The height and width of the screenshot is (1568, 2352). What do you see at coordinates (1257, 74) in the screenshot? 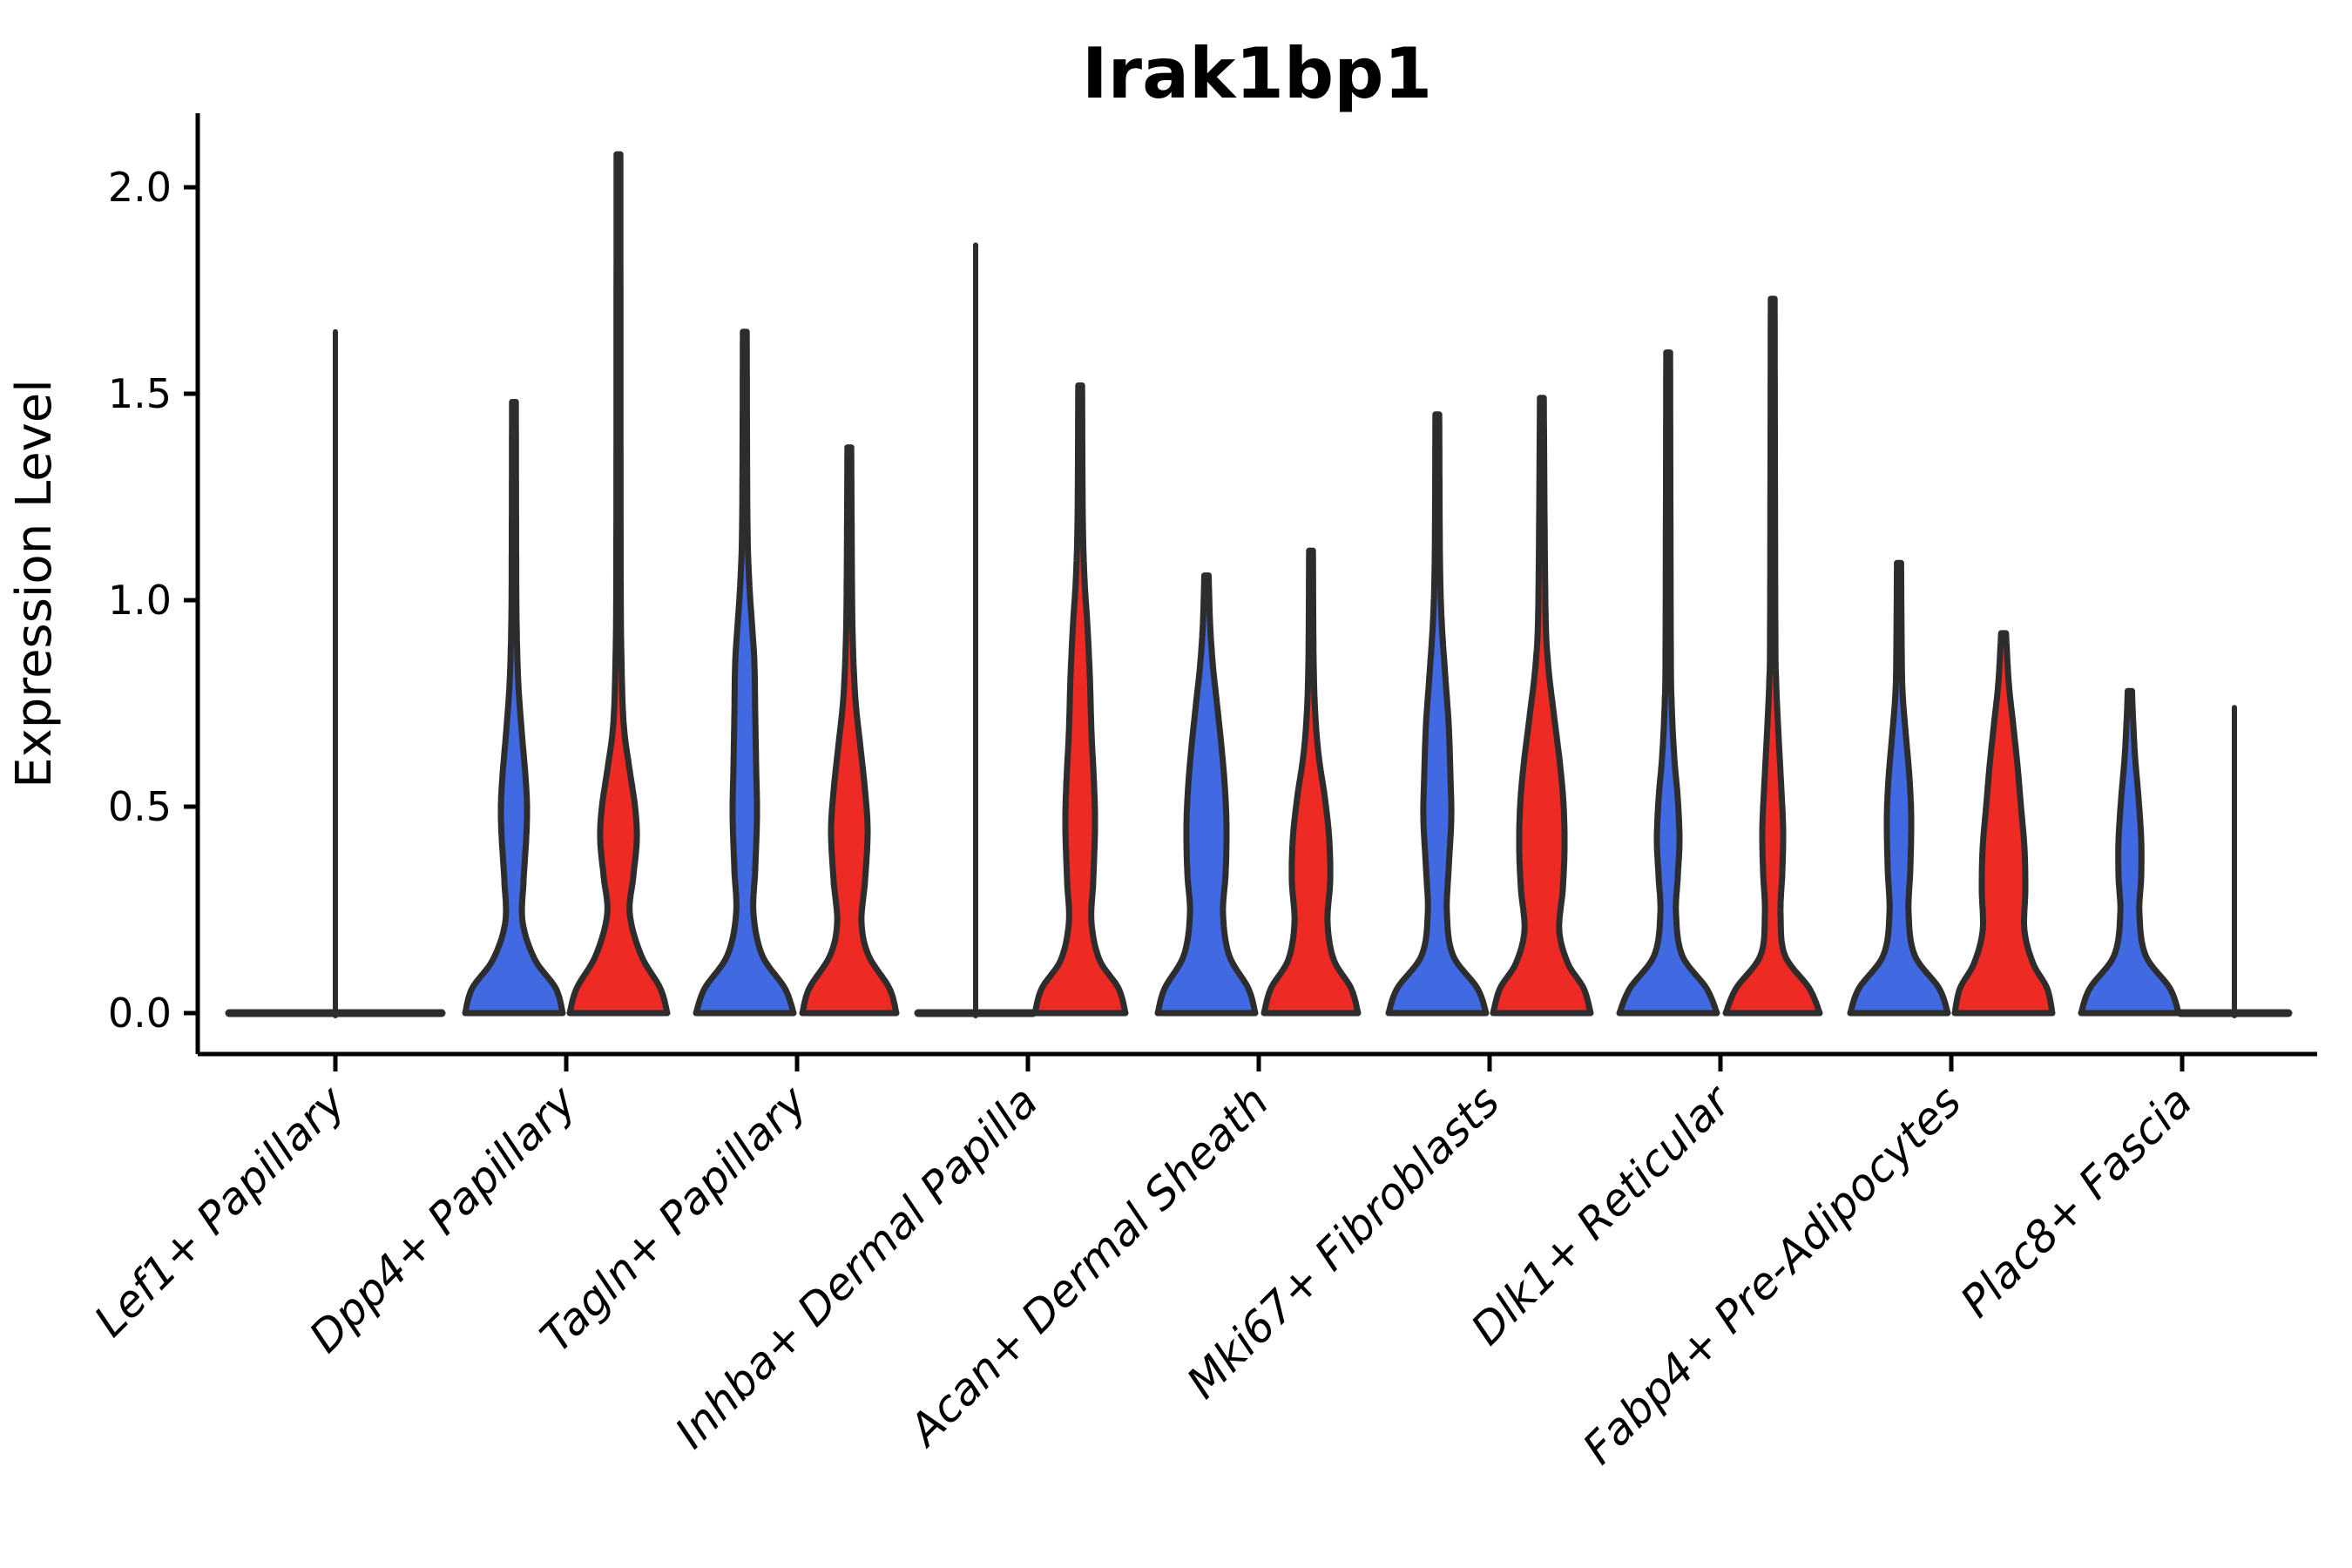
I see `chart-title: Irak1bp1` at bounding box center [1257, 74].